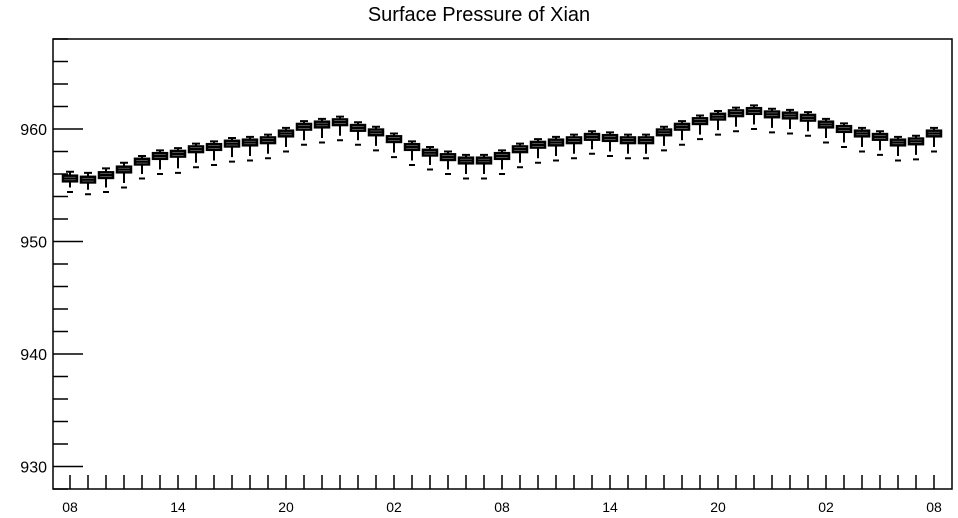 The image size is (958, 518). I want to click on y-tick-label: 940, so click(33, 355).